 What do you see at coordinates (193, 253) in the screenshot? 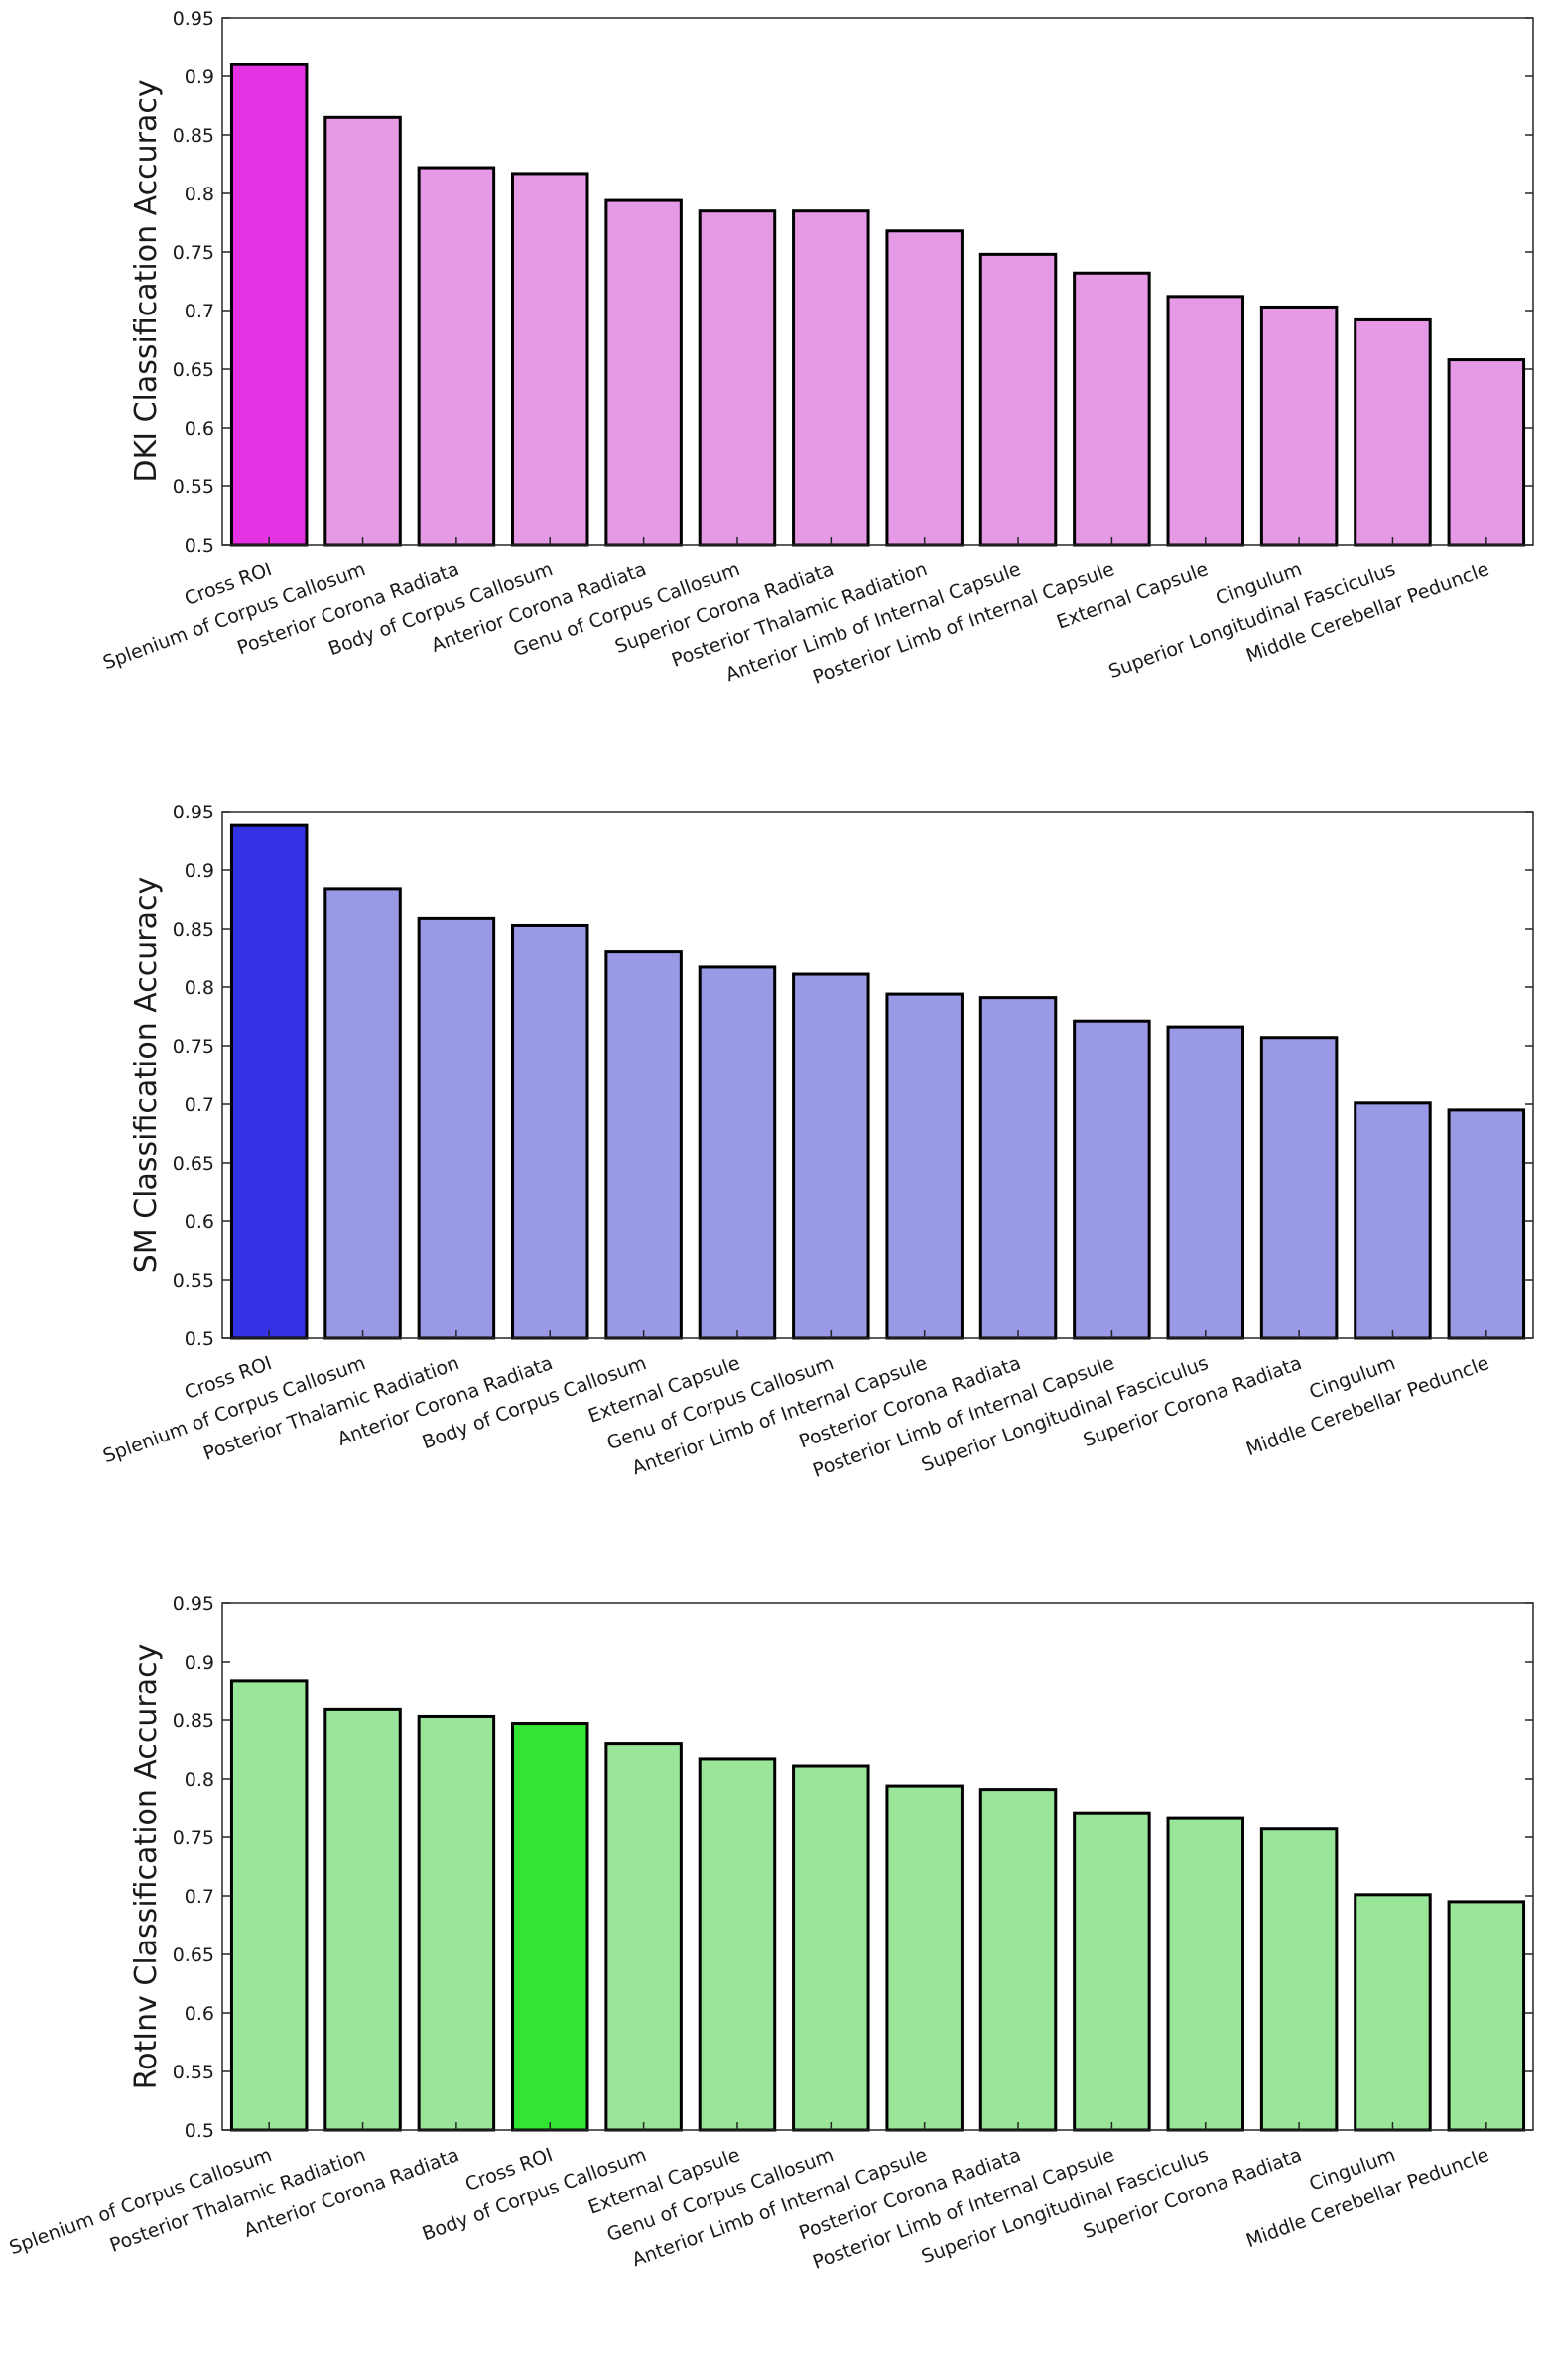
I see `chart1-ytick-label: 0.75` at bounding box center [193, 253].